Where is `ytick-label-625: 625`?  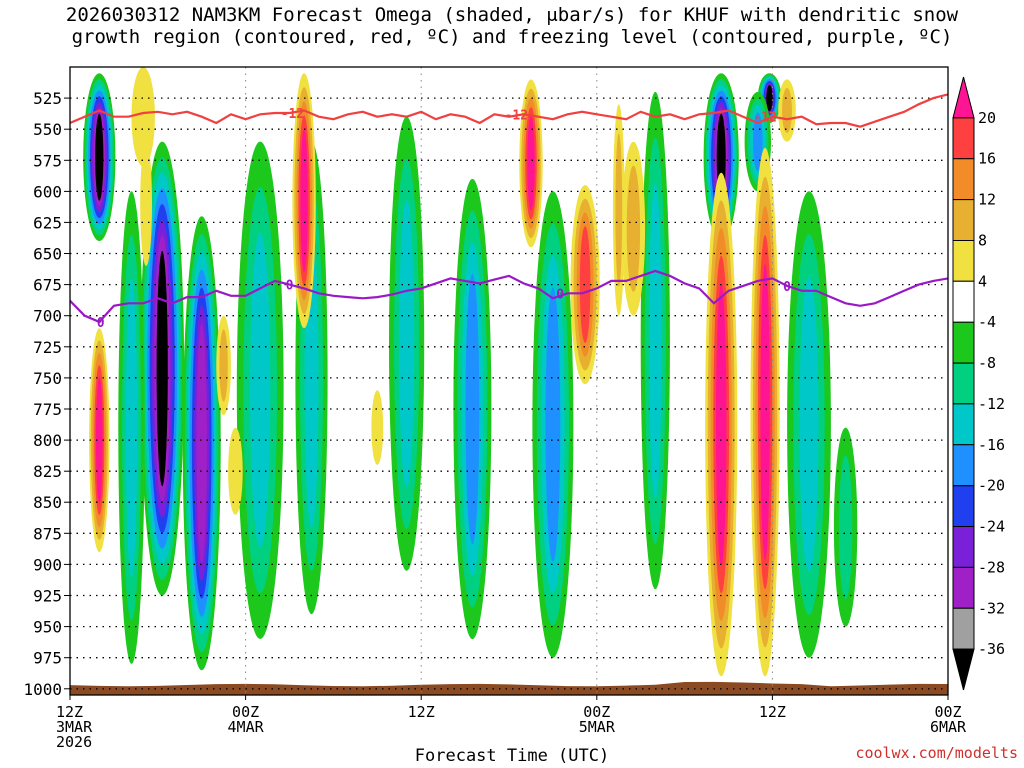
ytick-label-625: 625 is located at coordinates (47, 222).